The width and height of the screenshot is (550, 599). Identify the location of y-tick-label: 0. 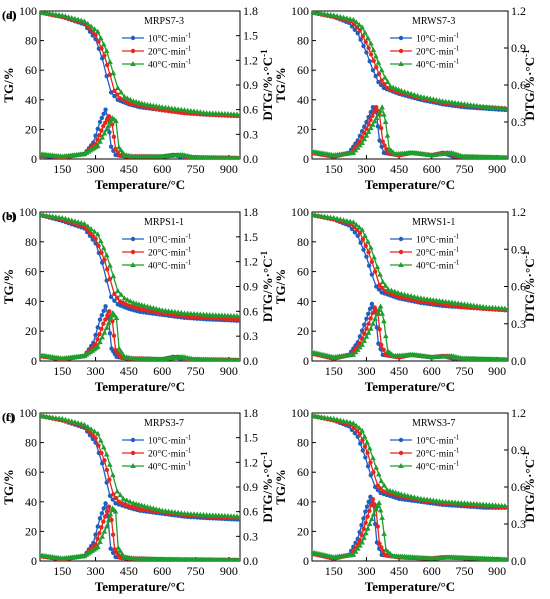
(34, 561).